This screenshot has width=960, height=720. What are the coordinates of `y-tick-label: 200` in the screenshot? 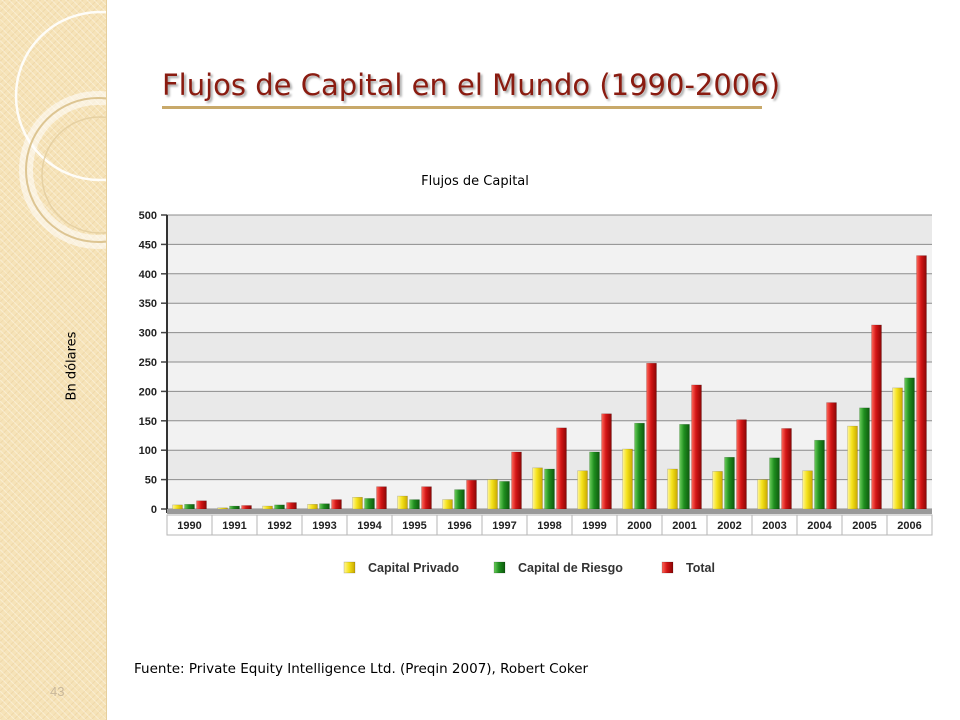 It's located at (148, 392).